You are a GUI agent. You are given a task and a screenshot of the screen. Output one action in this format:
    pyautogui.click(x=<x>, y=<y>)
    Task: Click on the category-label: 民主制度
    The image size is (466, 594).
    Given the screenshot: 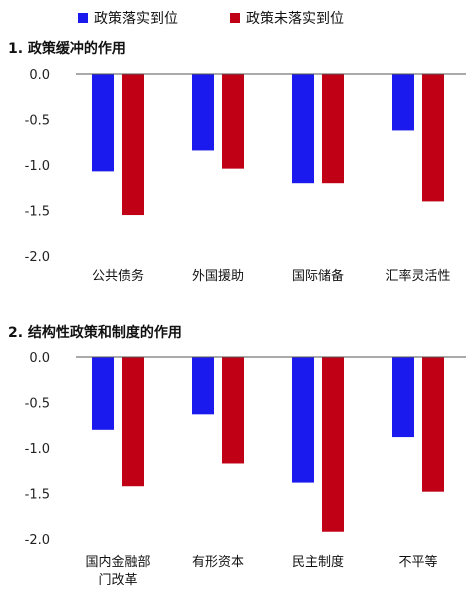 What is the action you would take?
    pyautogui.click(x=318, y=562)
    